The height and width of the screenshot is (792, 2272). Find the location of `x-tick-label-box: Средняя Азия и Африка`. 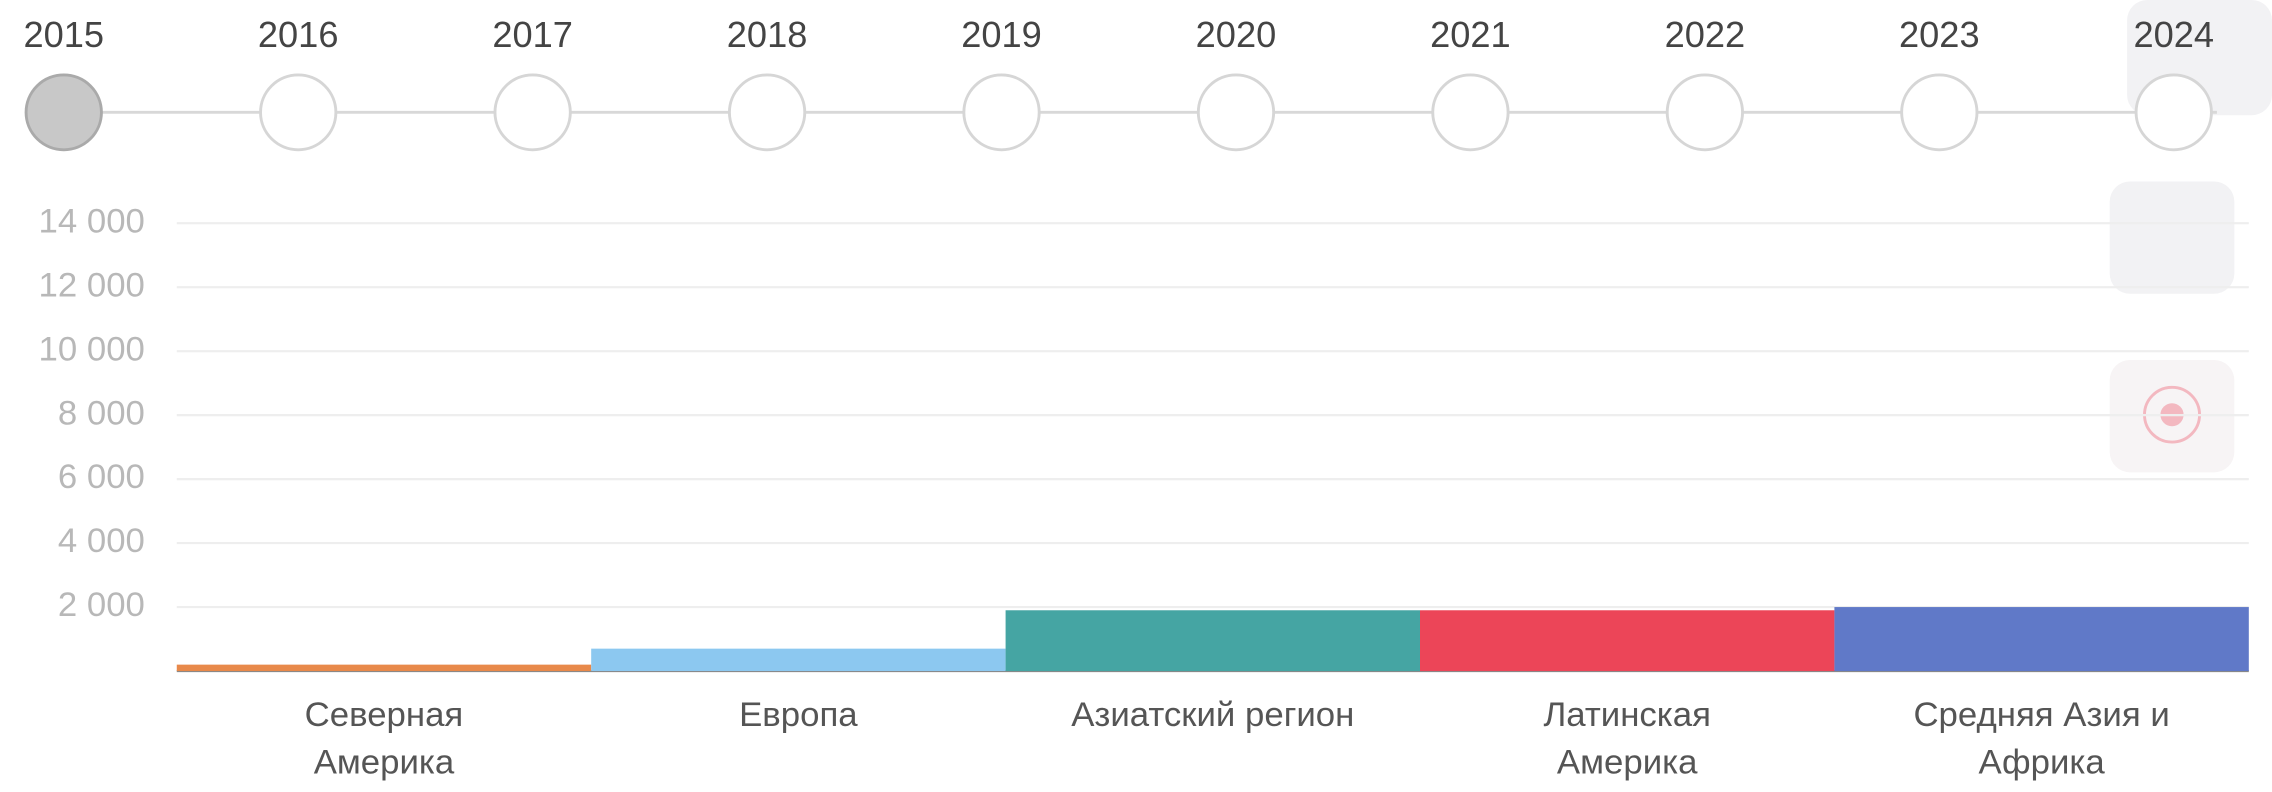

x-tick-label-box: Средняя Азия и Африка is located at coordinates (2041, 738).